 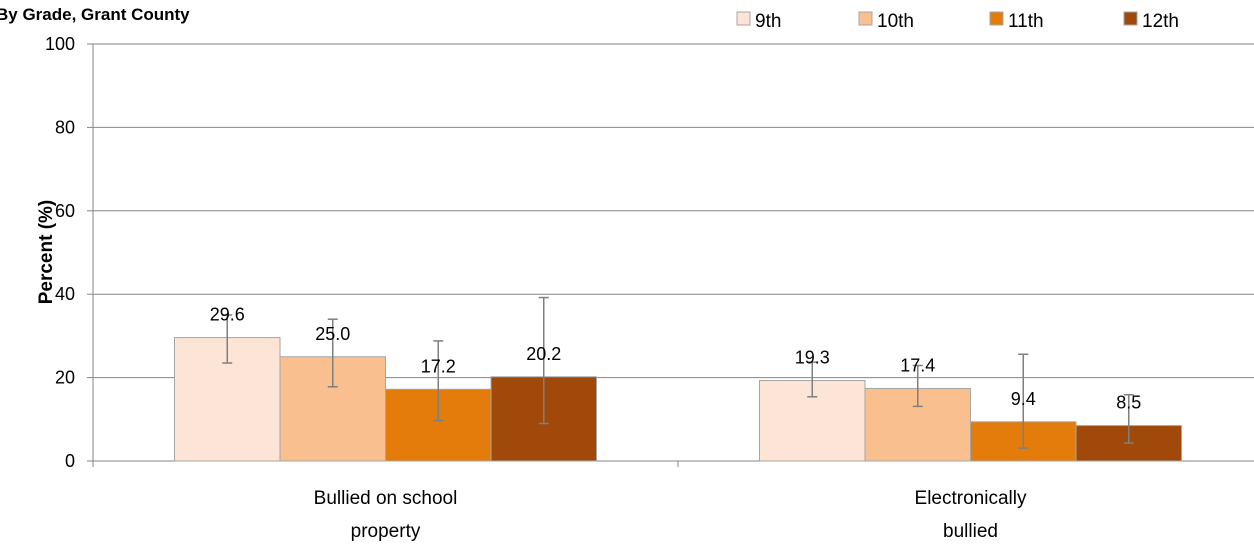 I want to click on value-label: 17.2, so click(x=438, y=366).